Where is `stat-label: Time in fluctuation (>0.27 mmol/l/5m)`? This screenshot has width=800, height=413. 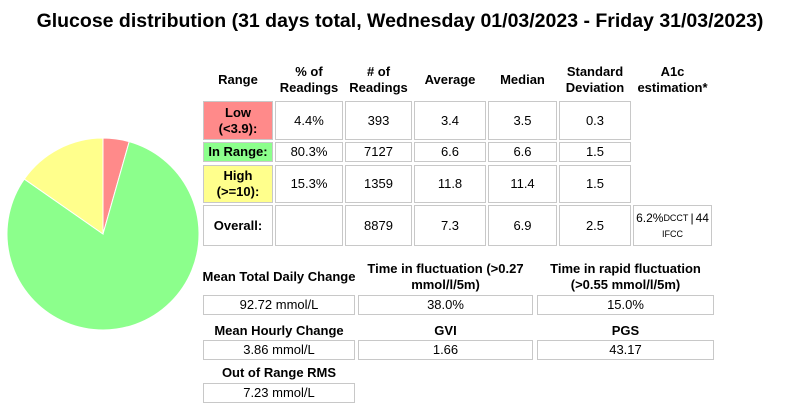
stat-label: Time in fluctuation (>0.27 mmol/l/5m) is located at coordinates (445, 276).